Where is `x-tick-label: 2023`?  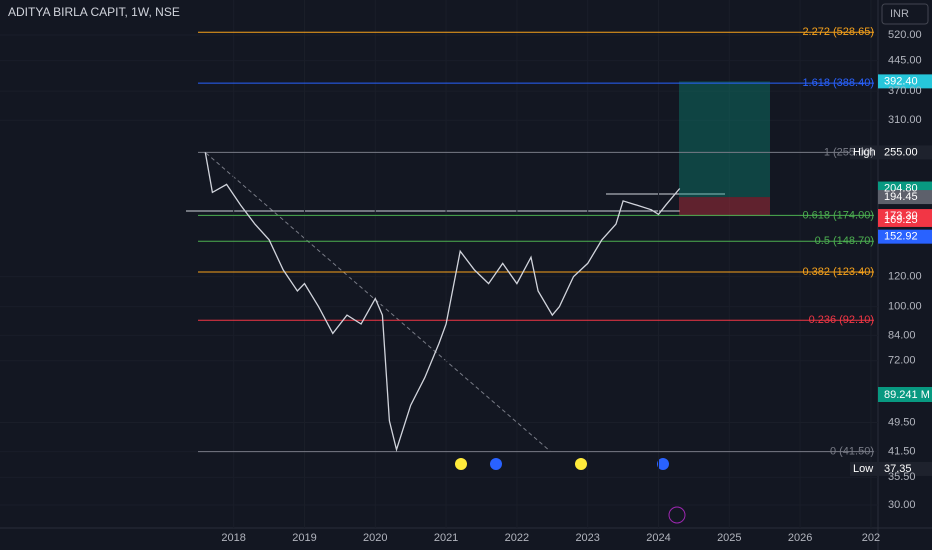 x-tick-label: 2023 is located at coordinates (587, 538).